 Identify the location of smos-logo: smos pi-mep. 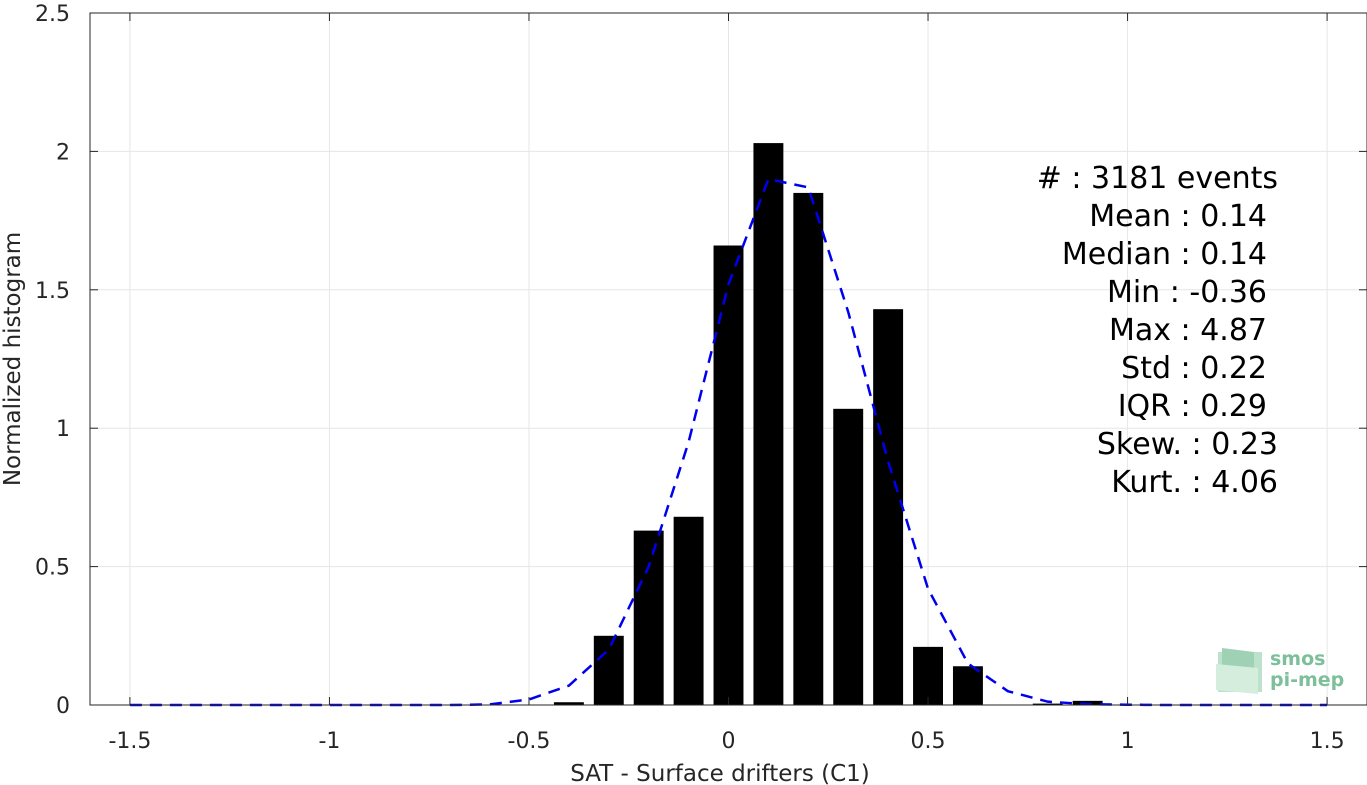
(1280, 671).